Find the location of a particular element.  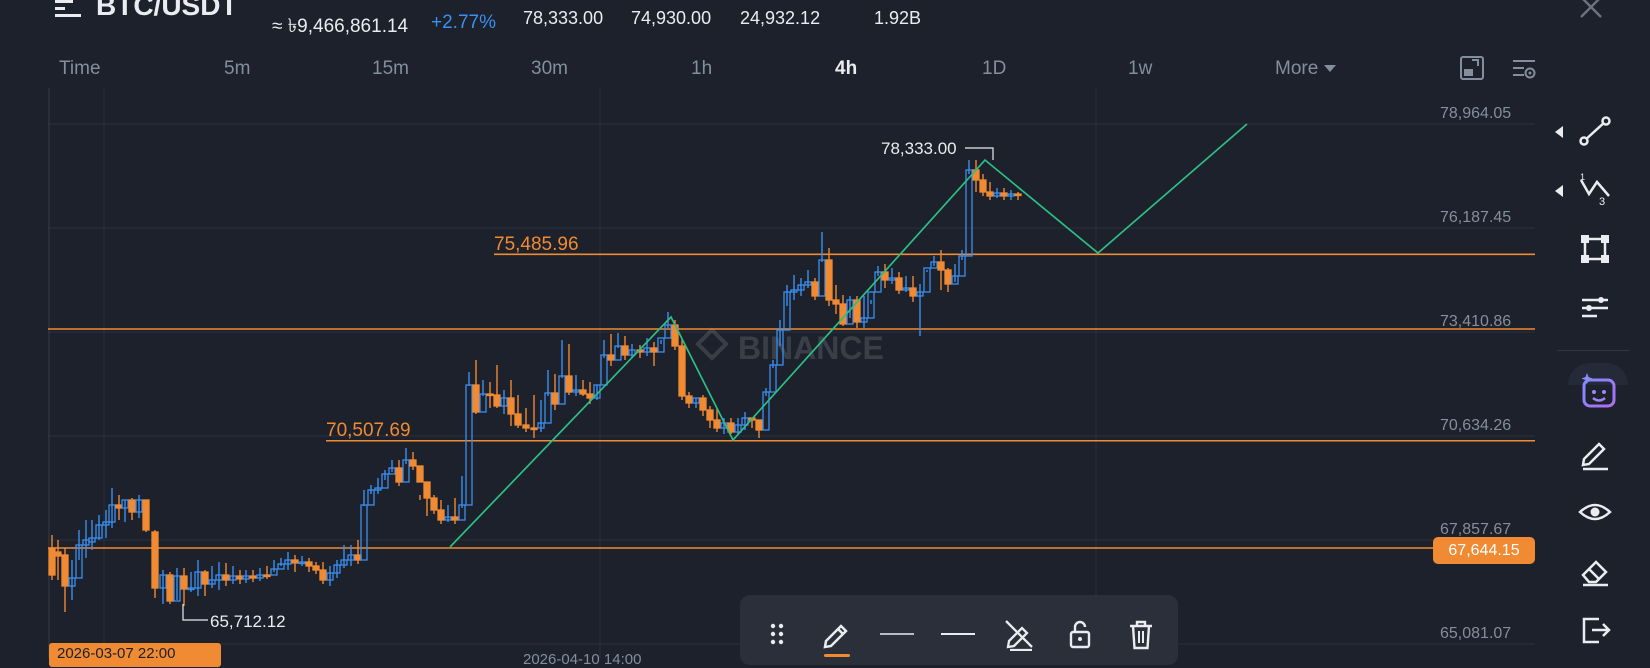

chart-settings-icon is located at coordinates (1524, 68).